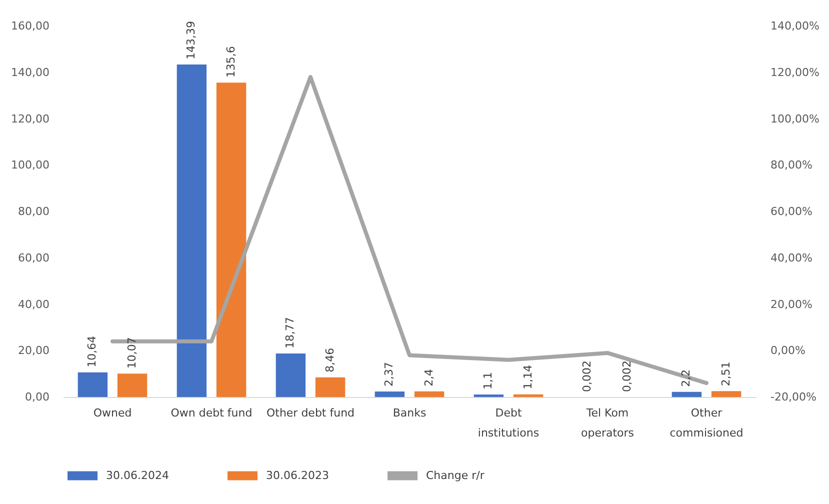  Describe the element at coordinates (389, 374) in the screenshot. I see `data-label: 2,37` at that location.